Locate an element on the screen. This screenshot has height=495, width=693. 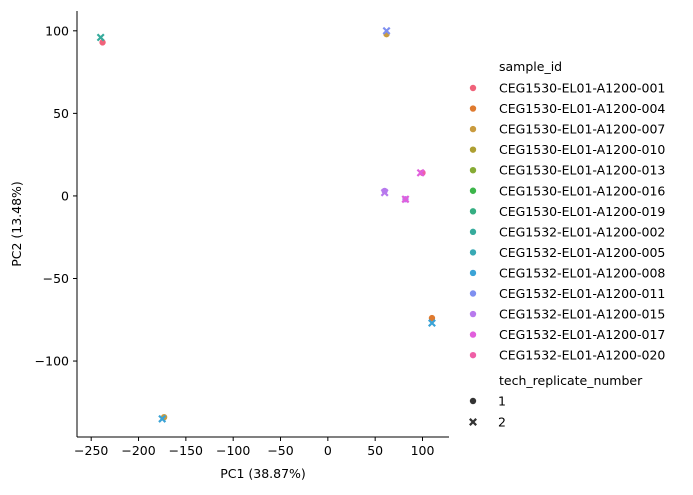
x-tick-label: −200 is located at coordinates (138, 450).